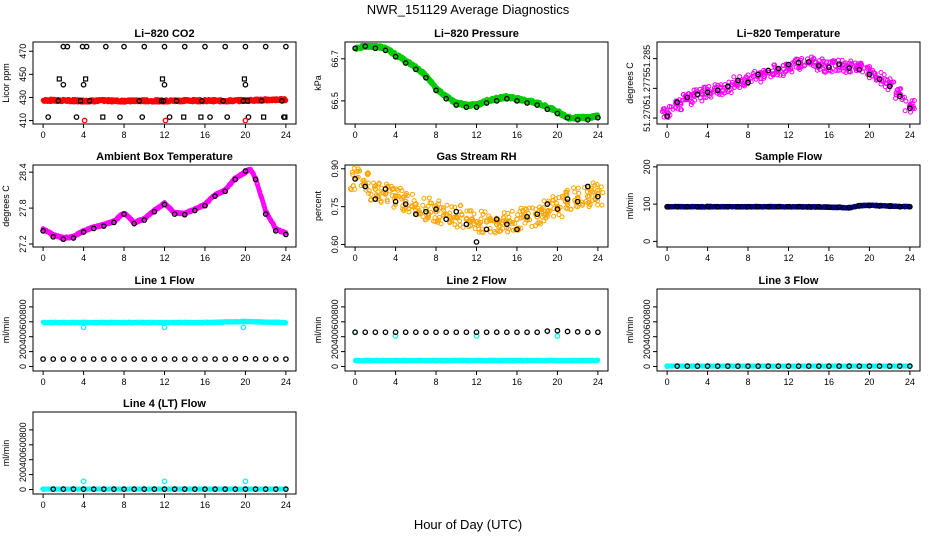 The image size is (936, 540). What do you see at coordinates (630, 83) in the screenshot?
I see `y-axis-label: degrees C` at bounding box center [630, 83].